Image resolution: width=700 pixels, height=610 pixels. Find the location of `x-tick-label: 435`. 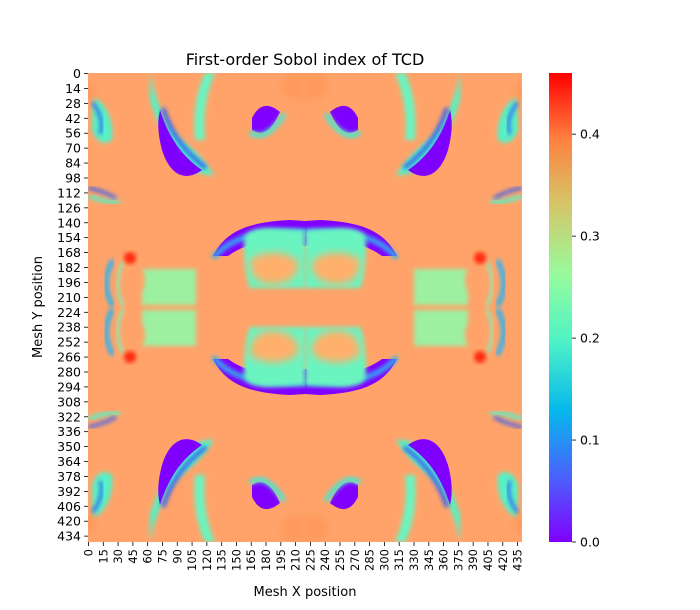

x-tick-label: 435 is located at coordinates (518, 560).